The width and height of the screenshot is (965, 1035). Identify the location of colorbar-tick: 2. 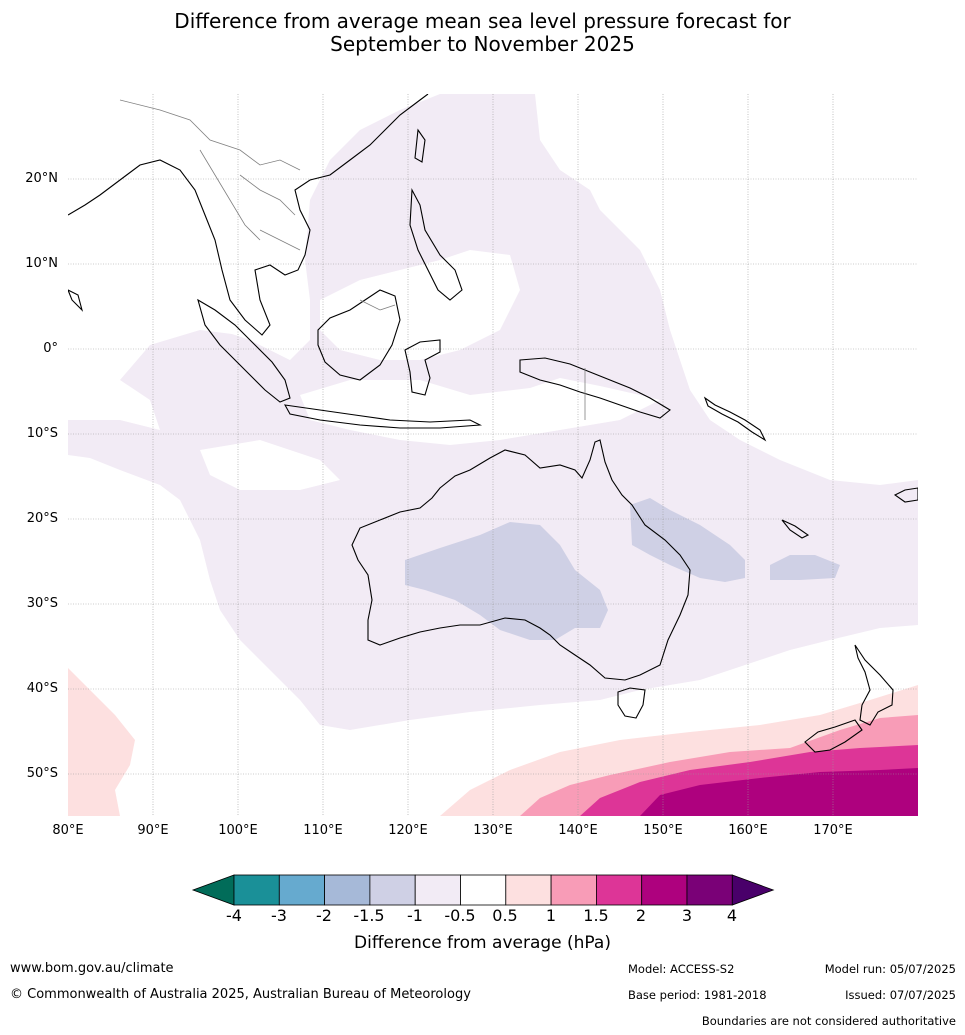
(641, 915).